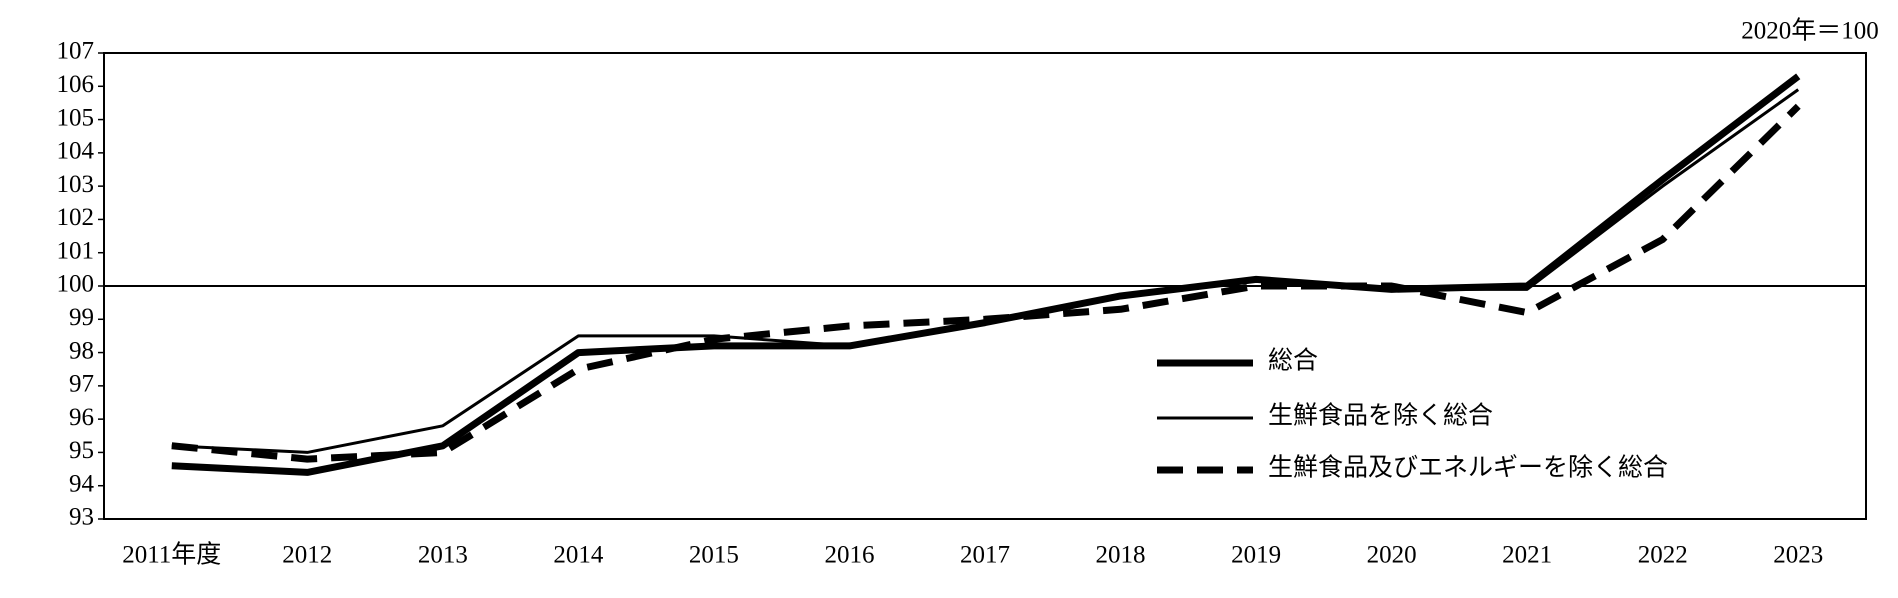  Describe the element at coordinates (81, 450) in the screenshot. I see `y-tick-label: 95` at that location.